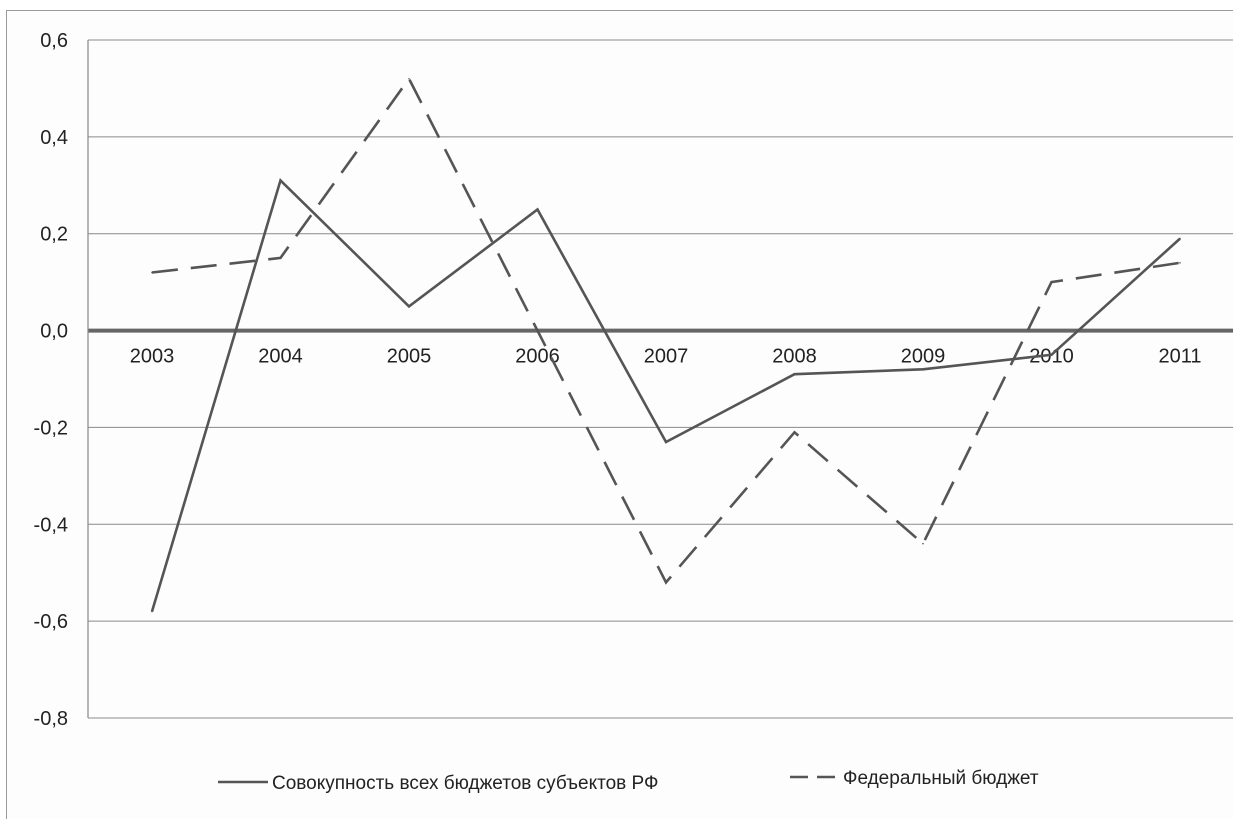 This screenshot has height=819, width=1233. What do you see at coordinates (54, 332) in the screenshot?
I see `y-tick-label: 0,0` at bounding box center [54, 332].